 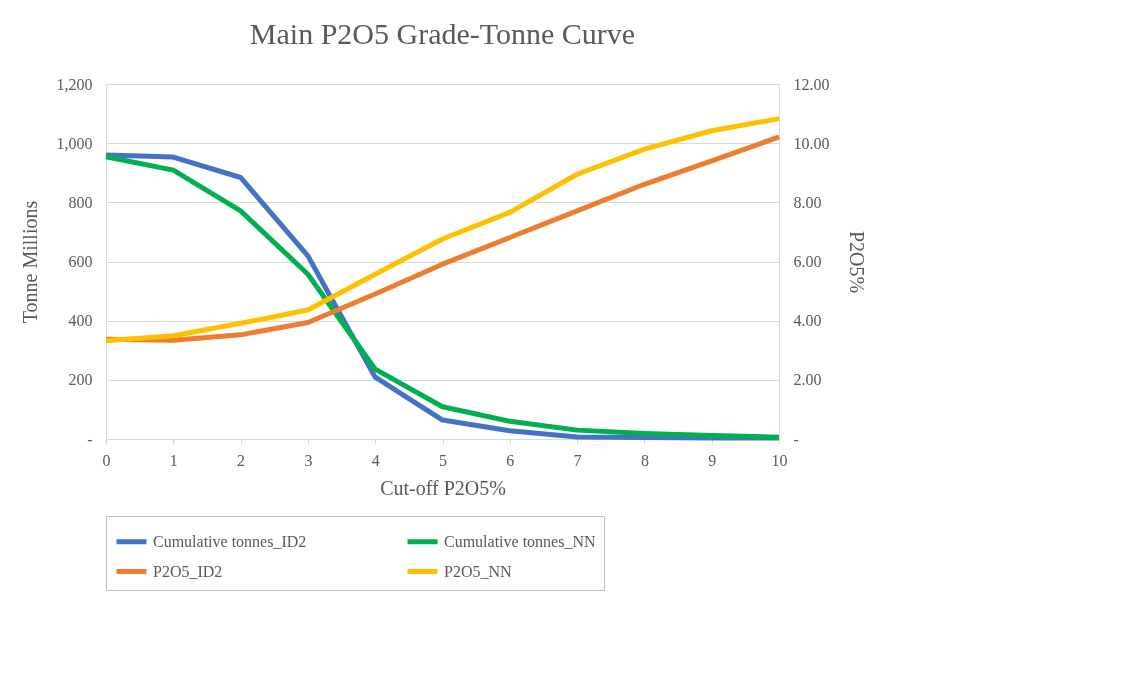 I want to click on y2-tick-label: 10.00, so click(x=811, y=143).